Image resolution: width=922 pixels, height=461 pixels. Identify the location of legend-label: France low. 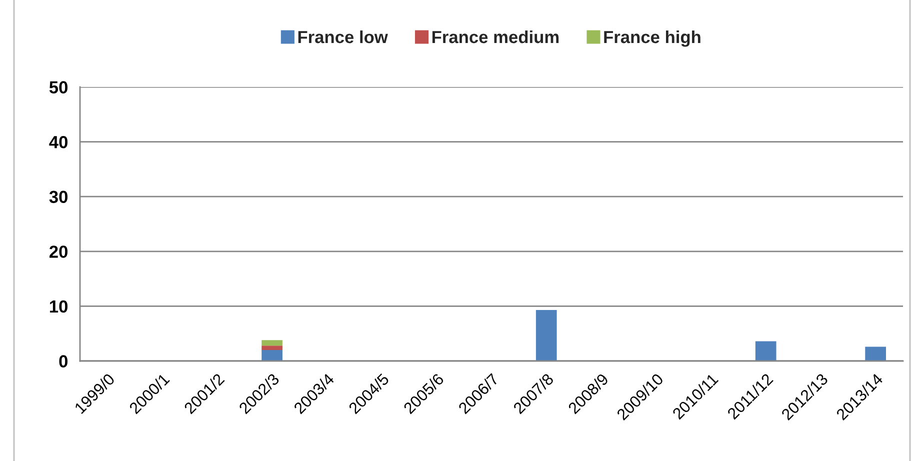
(343, 37).